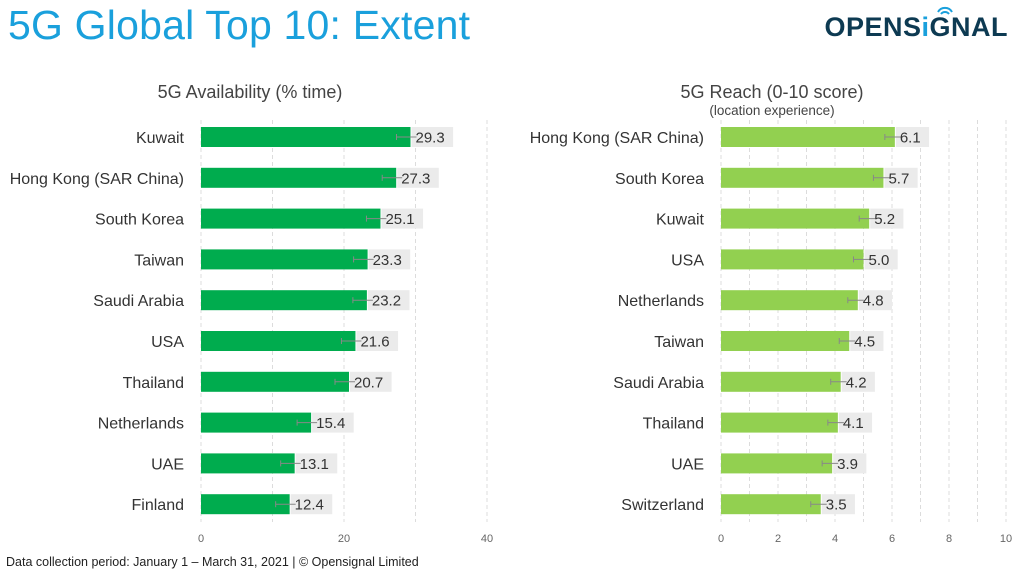 This screenshot has width=1024, height=576. I want to click on logo-text-i: i, so click(925, 27).